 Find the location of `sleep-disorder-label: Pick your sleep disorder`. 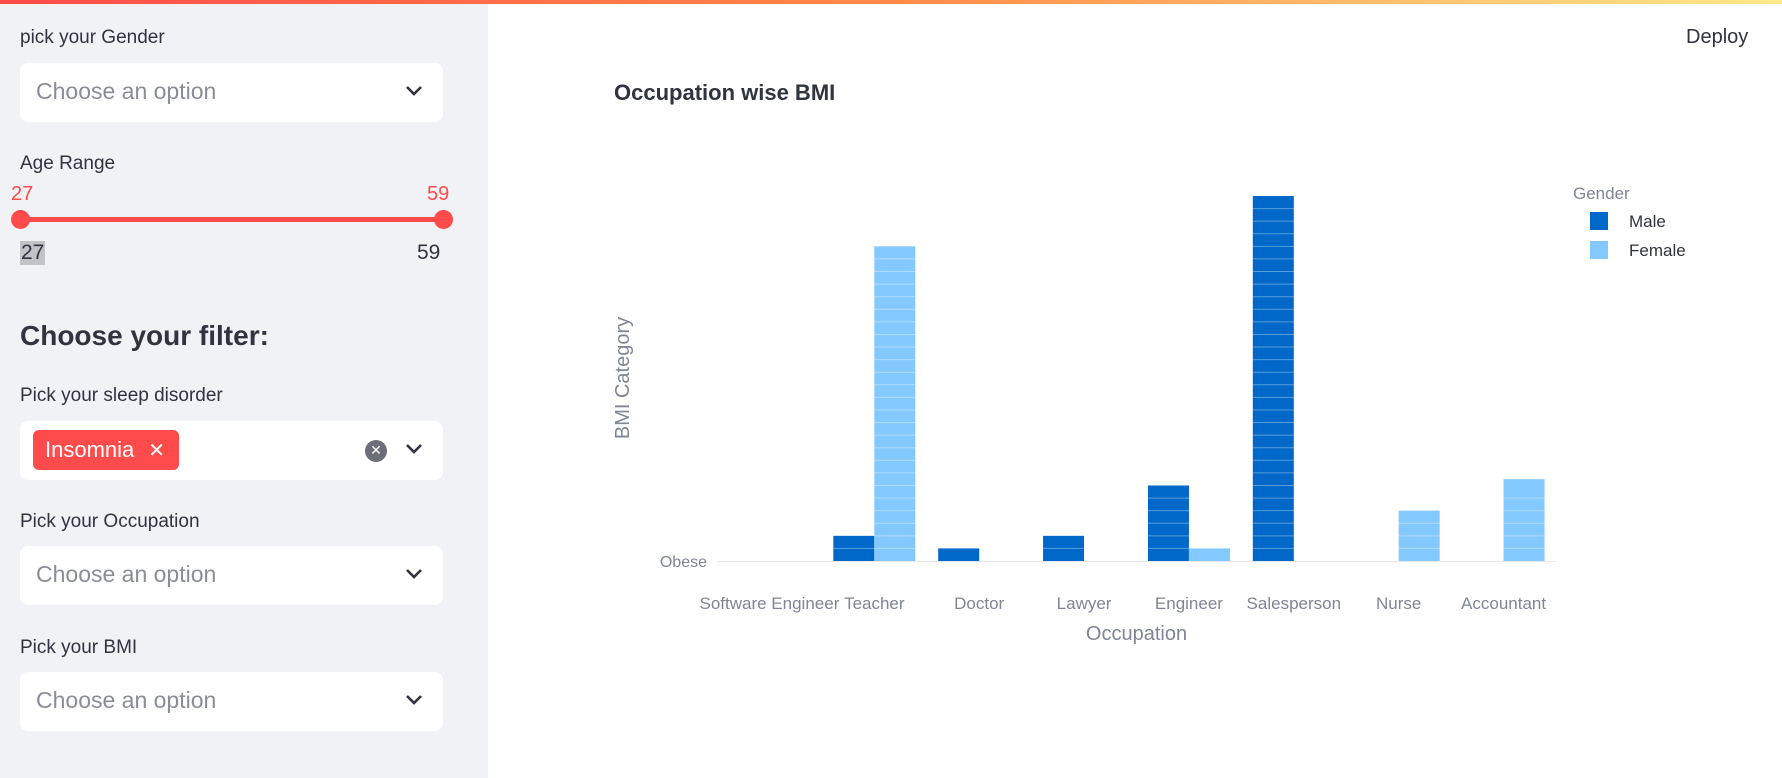

sleep-disorder-label: Pick your sleep disorder is located at coordinates (121, 395).